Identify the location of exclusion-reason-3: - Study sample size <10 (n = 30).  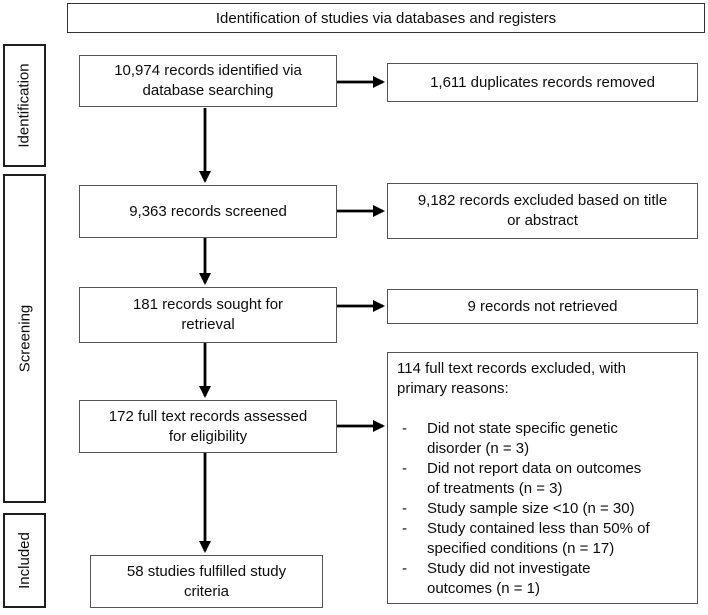
(545, 509).